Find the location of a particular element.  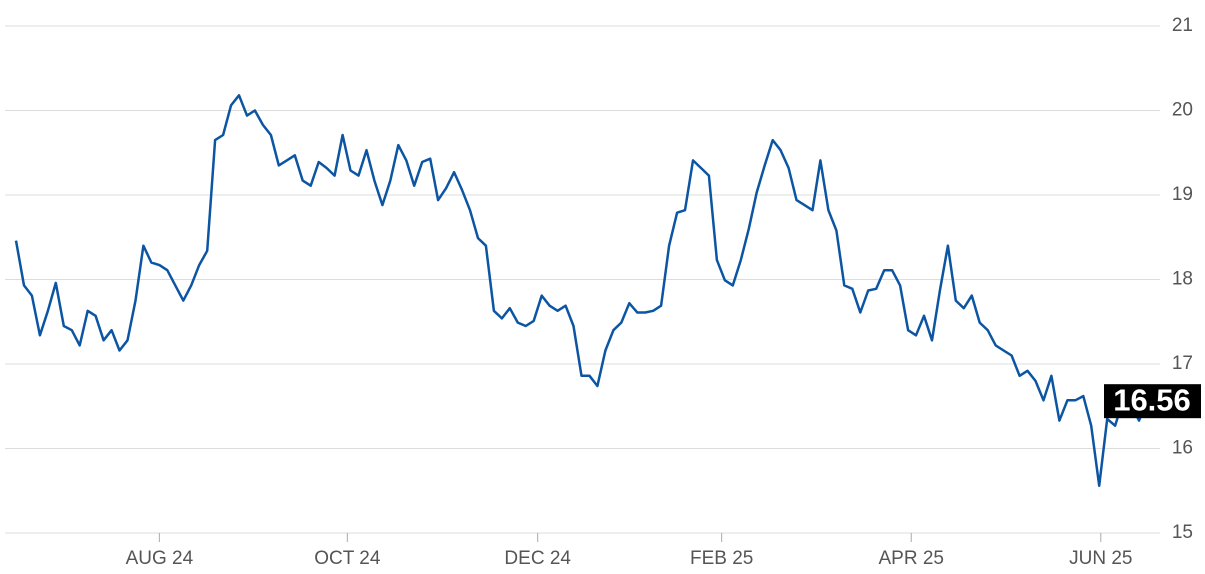

x-tick-label: AUG 24 is located at coordinates (160, 558).